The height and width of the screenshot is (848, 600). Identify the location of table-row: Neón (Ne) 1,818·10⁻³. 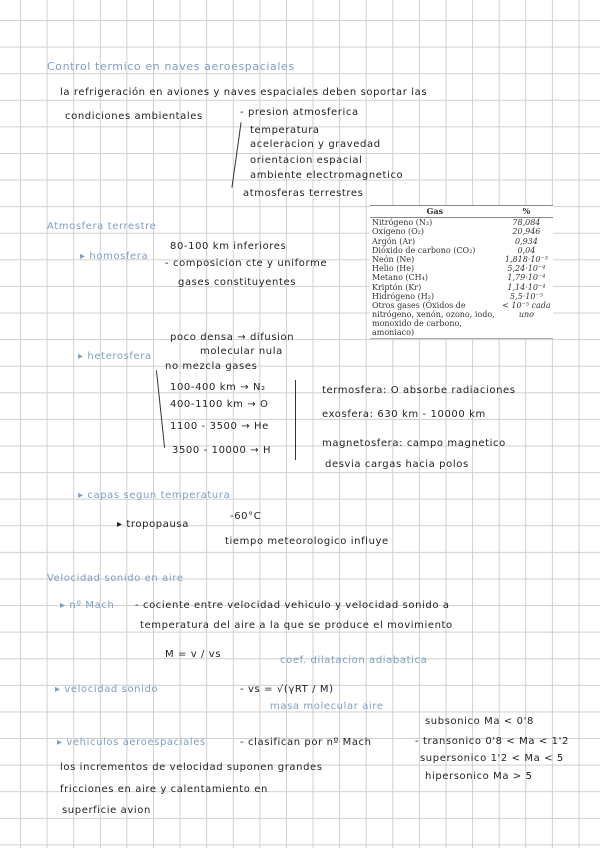
(461, 259).